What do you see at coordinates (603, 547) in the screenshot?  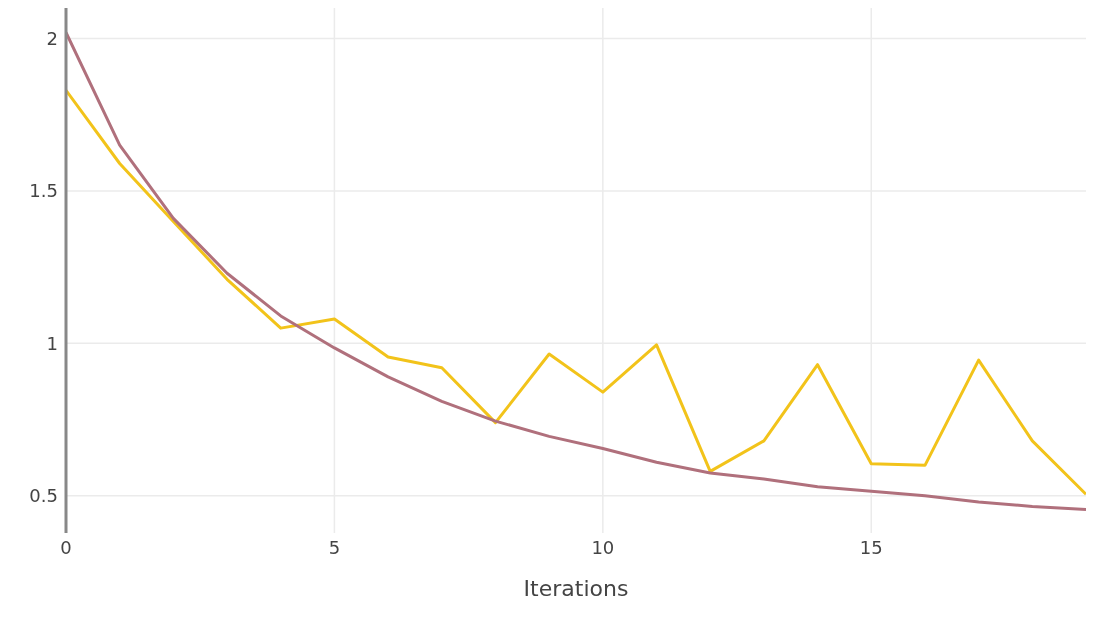 I see `x-tick-label: 10` at bounding box center [603, 547].